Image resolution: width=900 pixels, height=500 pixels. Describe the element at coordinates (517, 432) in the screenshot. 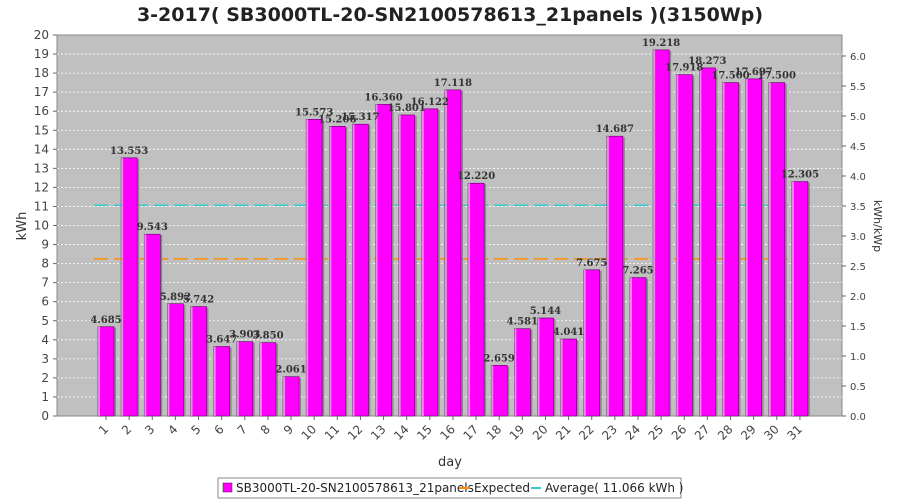

I see `x-tick-label: 19` at that location.